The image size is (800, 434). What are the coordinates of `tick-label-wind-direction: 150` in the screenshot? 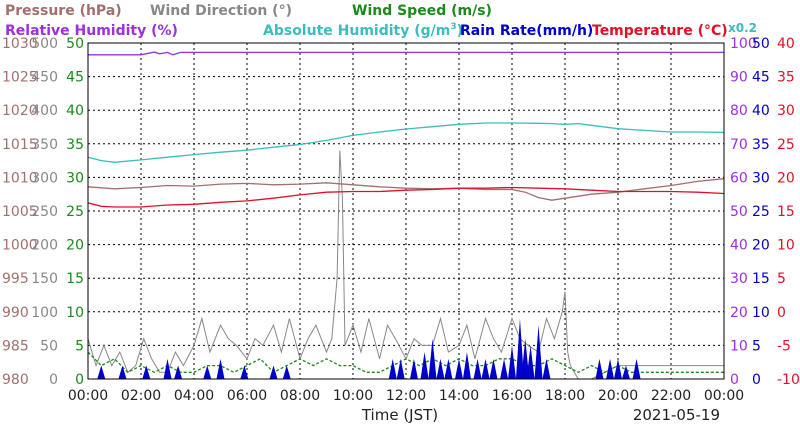 It's located at (44, 279).